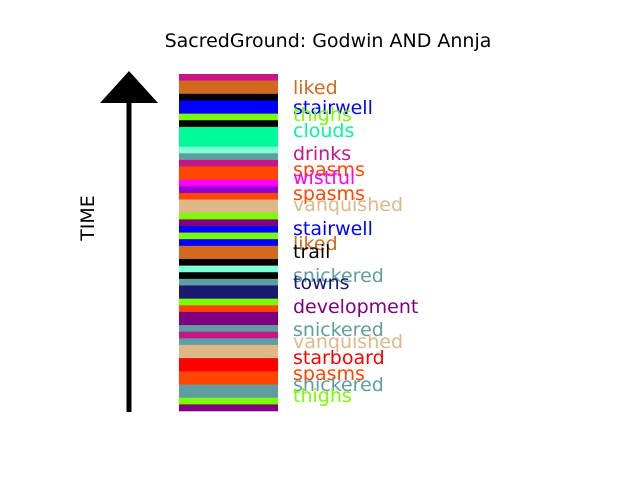  Describe the element at coordinates (323, 131) in the screenshot. I see `timeline-label: clouds` at that location.